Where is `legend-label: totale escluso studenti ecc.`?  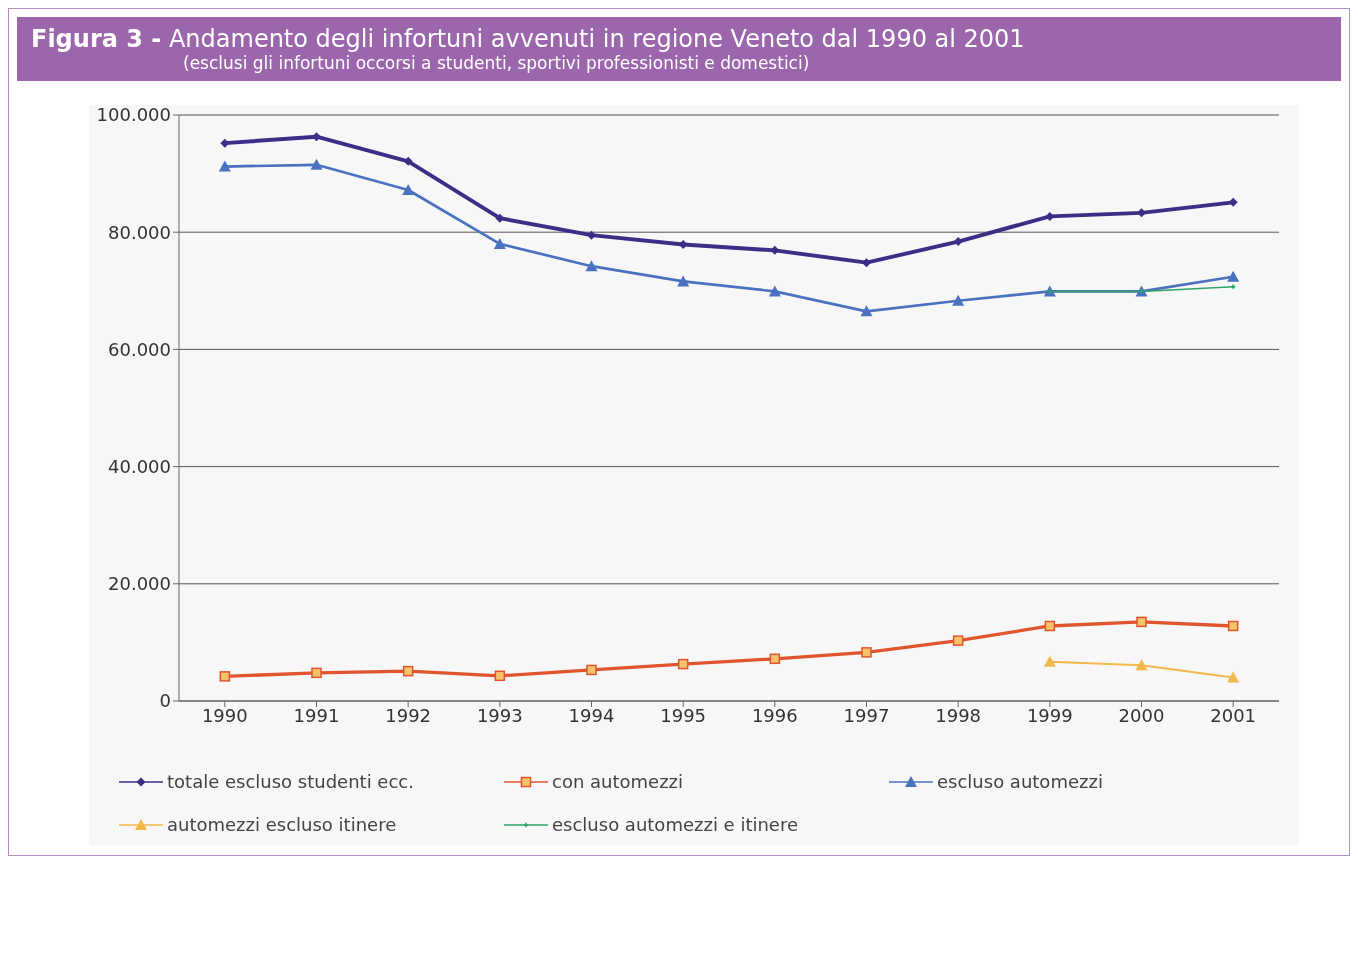 legend-label: totale escluso studenti ecc. is located at coordinates (290, 781).